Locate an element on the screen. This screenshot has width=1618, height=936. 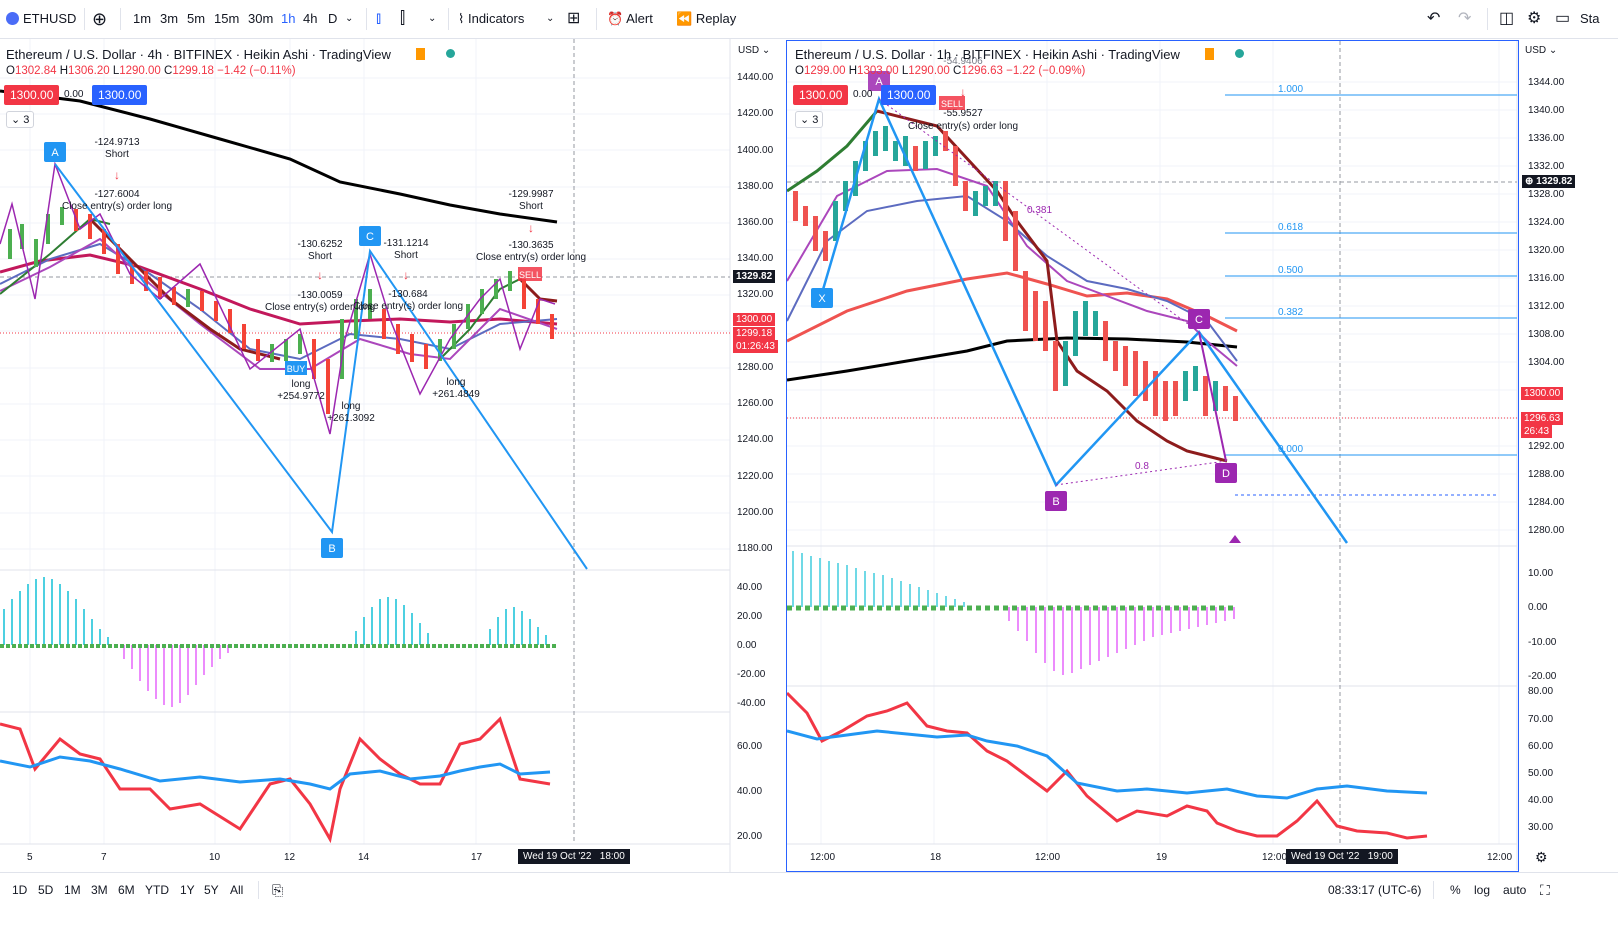
svg-text: C is located at coordinates (1199, 320).